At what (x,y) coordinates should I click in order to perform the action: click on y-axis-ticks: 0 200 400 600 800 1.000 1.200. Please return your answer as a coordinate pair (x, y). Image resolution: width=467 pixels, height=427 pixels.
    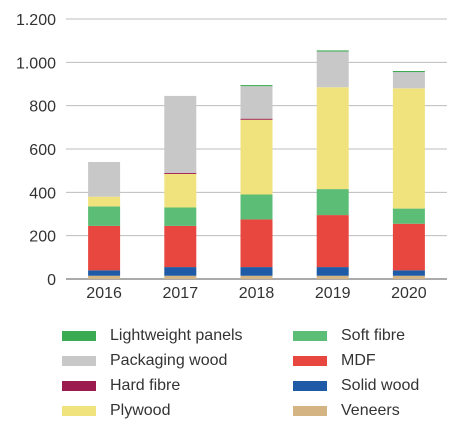
    Looking at the image, I should click on (36, 150).